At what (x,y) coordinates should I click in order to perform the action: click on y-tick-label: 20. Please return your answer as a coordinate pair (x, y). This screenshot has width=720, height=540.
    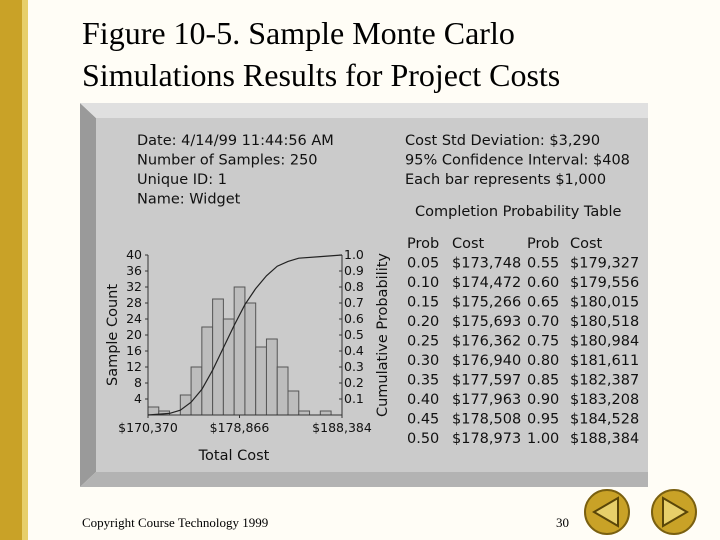
    Looking at the image, I should click on (134, 334).